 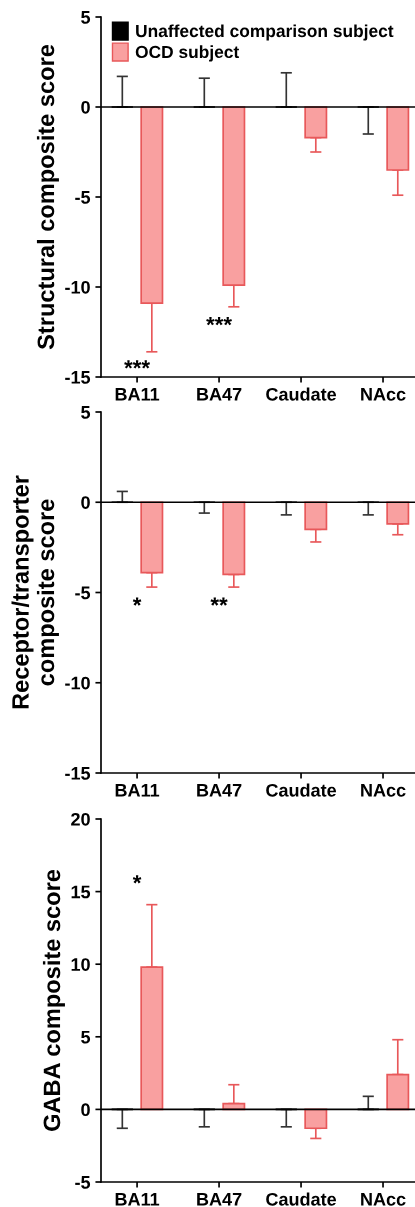 What do you see at coordinates (35, 592) in the screenshot?
I see `y-axis-title: Receptor/transporter composite score` at bounding box center [35, 592].